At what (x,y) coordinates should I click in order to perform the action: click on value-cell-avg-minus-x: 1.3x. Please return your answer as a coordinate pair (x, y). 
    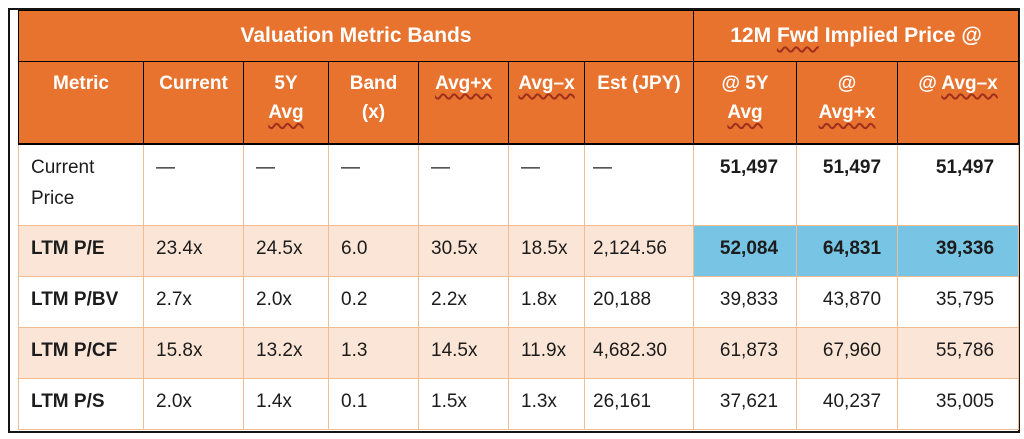
    Looking at the image, I should click on (546, 404).